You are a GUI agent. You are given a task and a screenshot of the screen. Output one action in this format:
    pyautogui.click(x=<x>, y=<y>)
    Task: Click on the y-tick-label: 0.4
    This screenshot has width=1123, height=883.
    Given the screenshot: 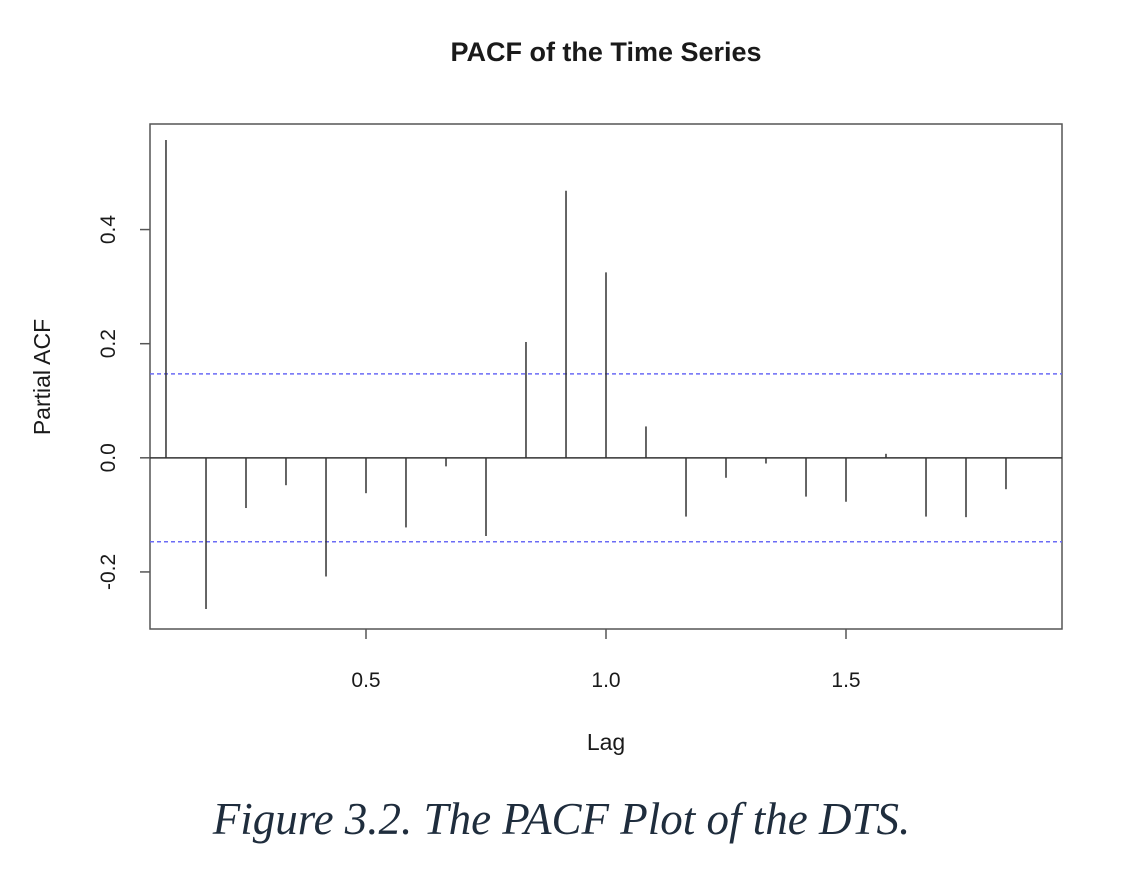 What is the action you would take?
    pyautogui.click(x=108, y=230)
    